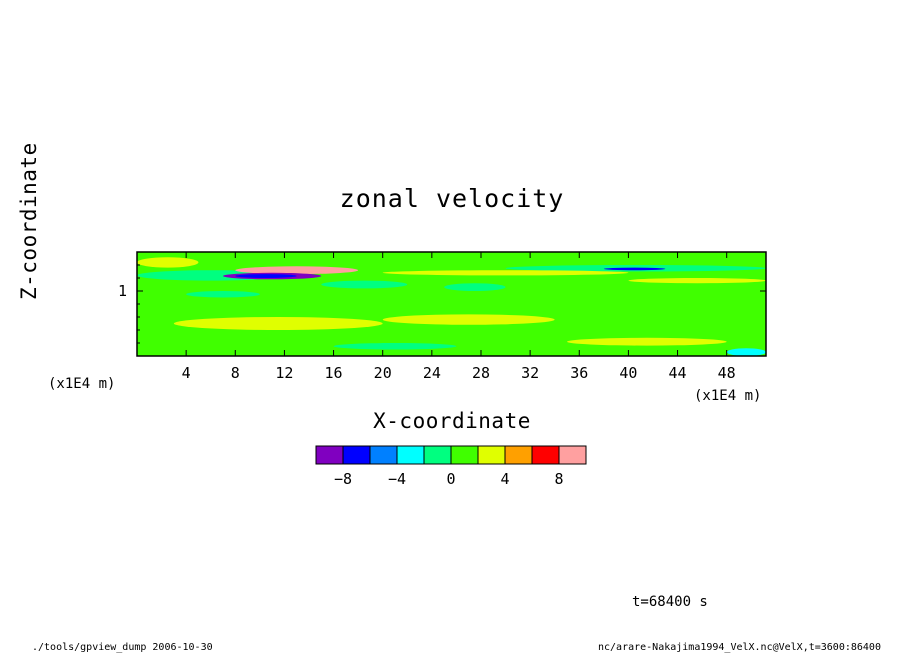  I want to click on y-axis-label: Z-coordinate, so click(29, 221).